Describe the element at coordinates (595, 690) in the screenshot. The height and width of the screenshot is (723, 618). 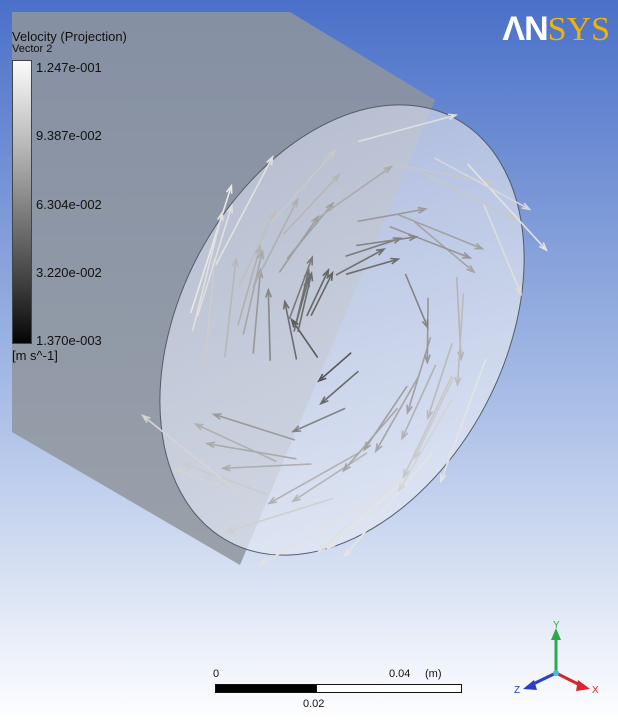
I see `axis-x-label: X` at that location.